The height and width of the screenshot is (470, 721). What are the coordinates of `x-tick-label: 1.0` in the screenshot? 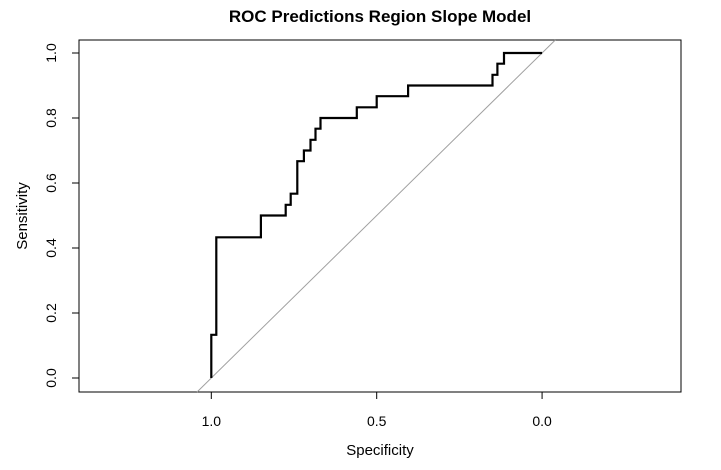 It's located at (212, 421).